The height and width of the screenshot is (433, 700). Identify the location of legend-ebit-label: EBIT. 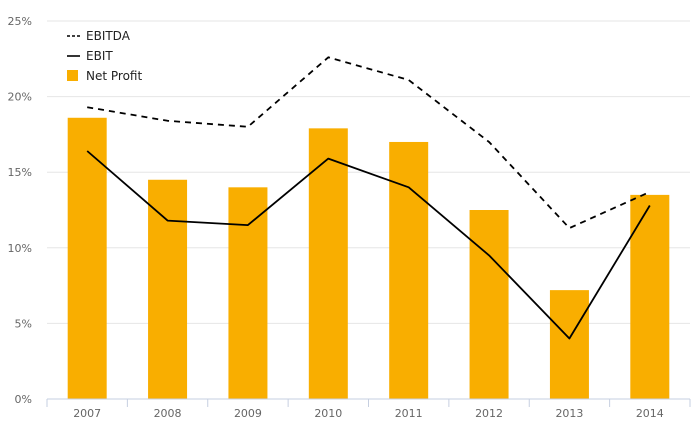
(99, 56).